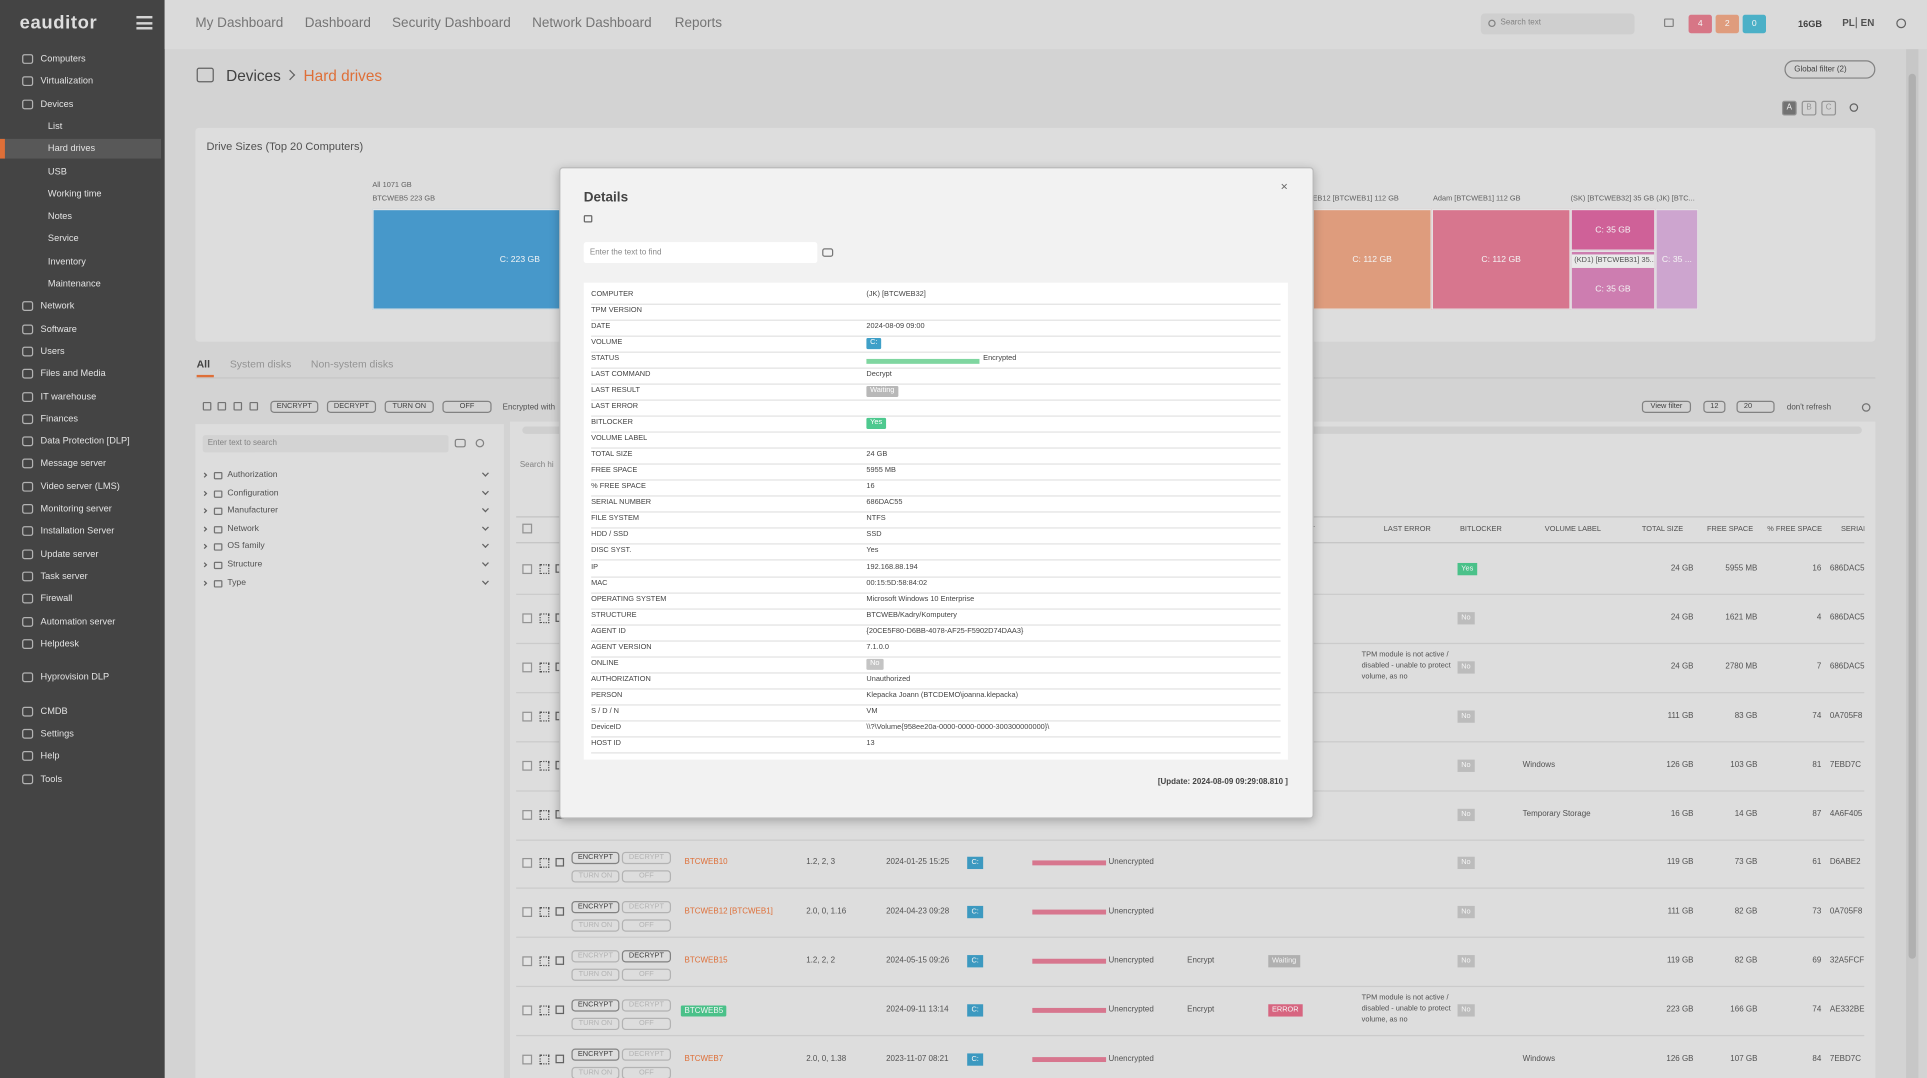 The width and height of the screenshot is (1927, 1078). What do you see at coordinates (1572, 530) in the screenshot?
I see `column-header: VOLUME LABEL` at bounding box center [1572, 530].